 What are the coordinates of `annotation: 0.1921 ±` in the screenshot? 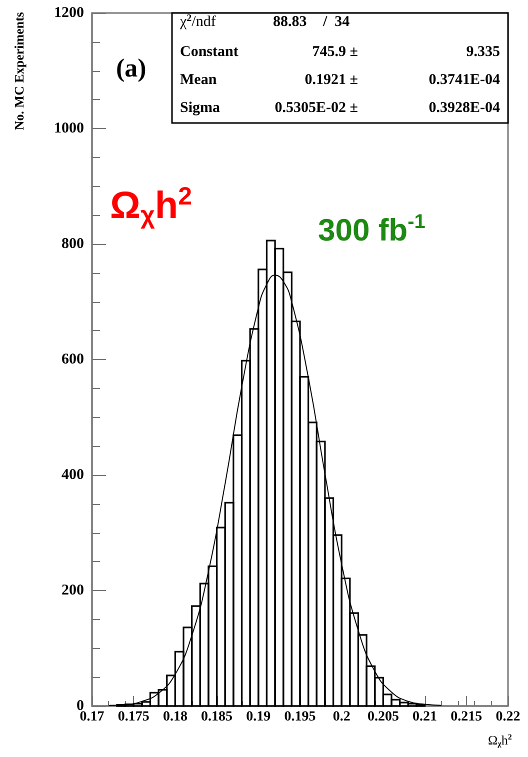 It's located at (331, 80).